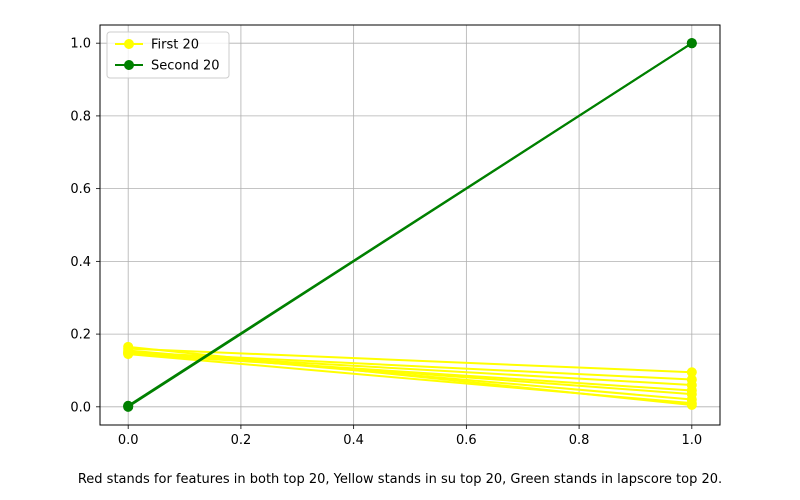 The width and height of the screenshot is (800, 500). Describe the element at coordinates (691, 440) in the screenshot. I see `x-tick-label: 1.0` at that location.